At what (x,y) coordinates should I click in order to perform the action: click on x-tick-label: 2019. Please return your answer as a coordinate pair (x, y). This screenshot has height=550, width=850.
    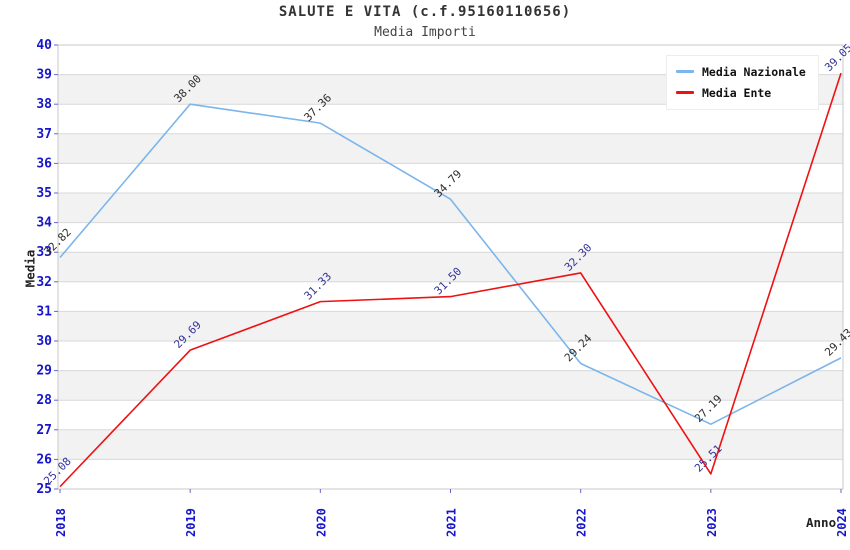
    Looking at the image, I should click on (191, 522).